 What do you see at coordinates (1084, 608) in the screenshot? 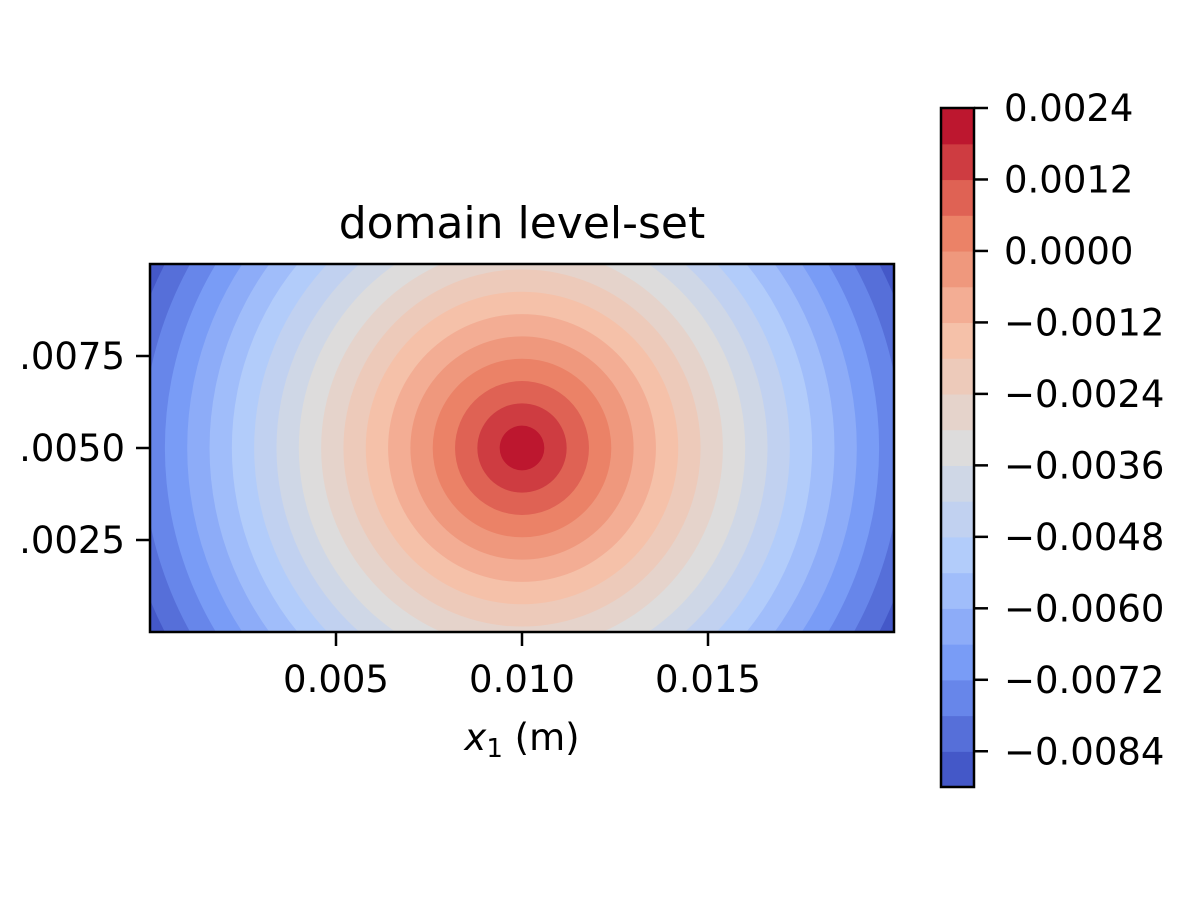
I see `colorbar-tick-label: −0.0060` at bounding box center [1084, 608].